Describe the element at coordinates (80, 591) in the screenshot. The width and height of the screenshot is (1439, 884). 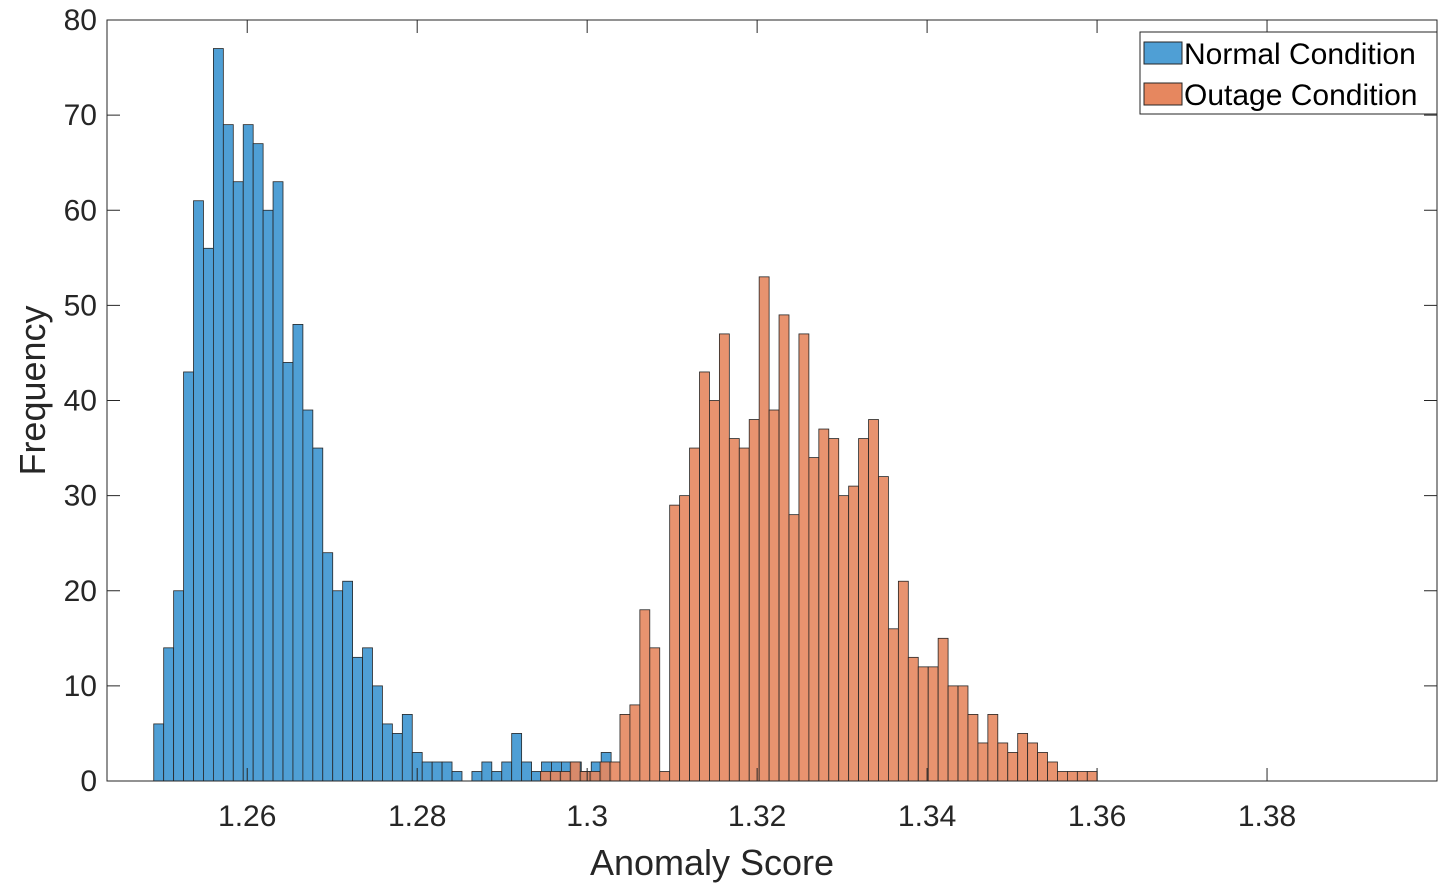
I see `y-tick-label: 20` at that location.